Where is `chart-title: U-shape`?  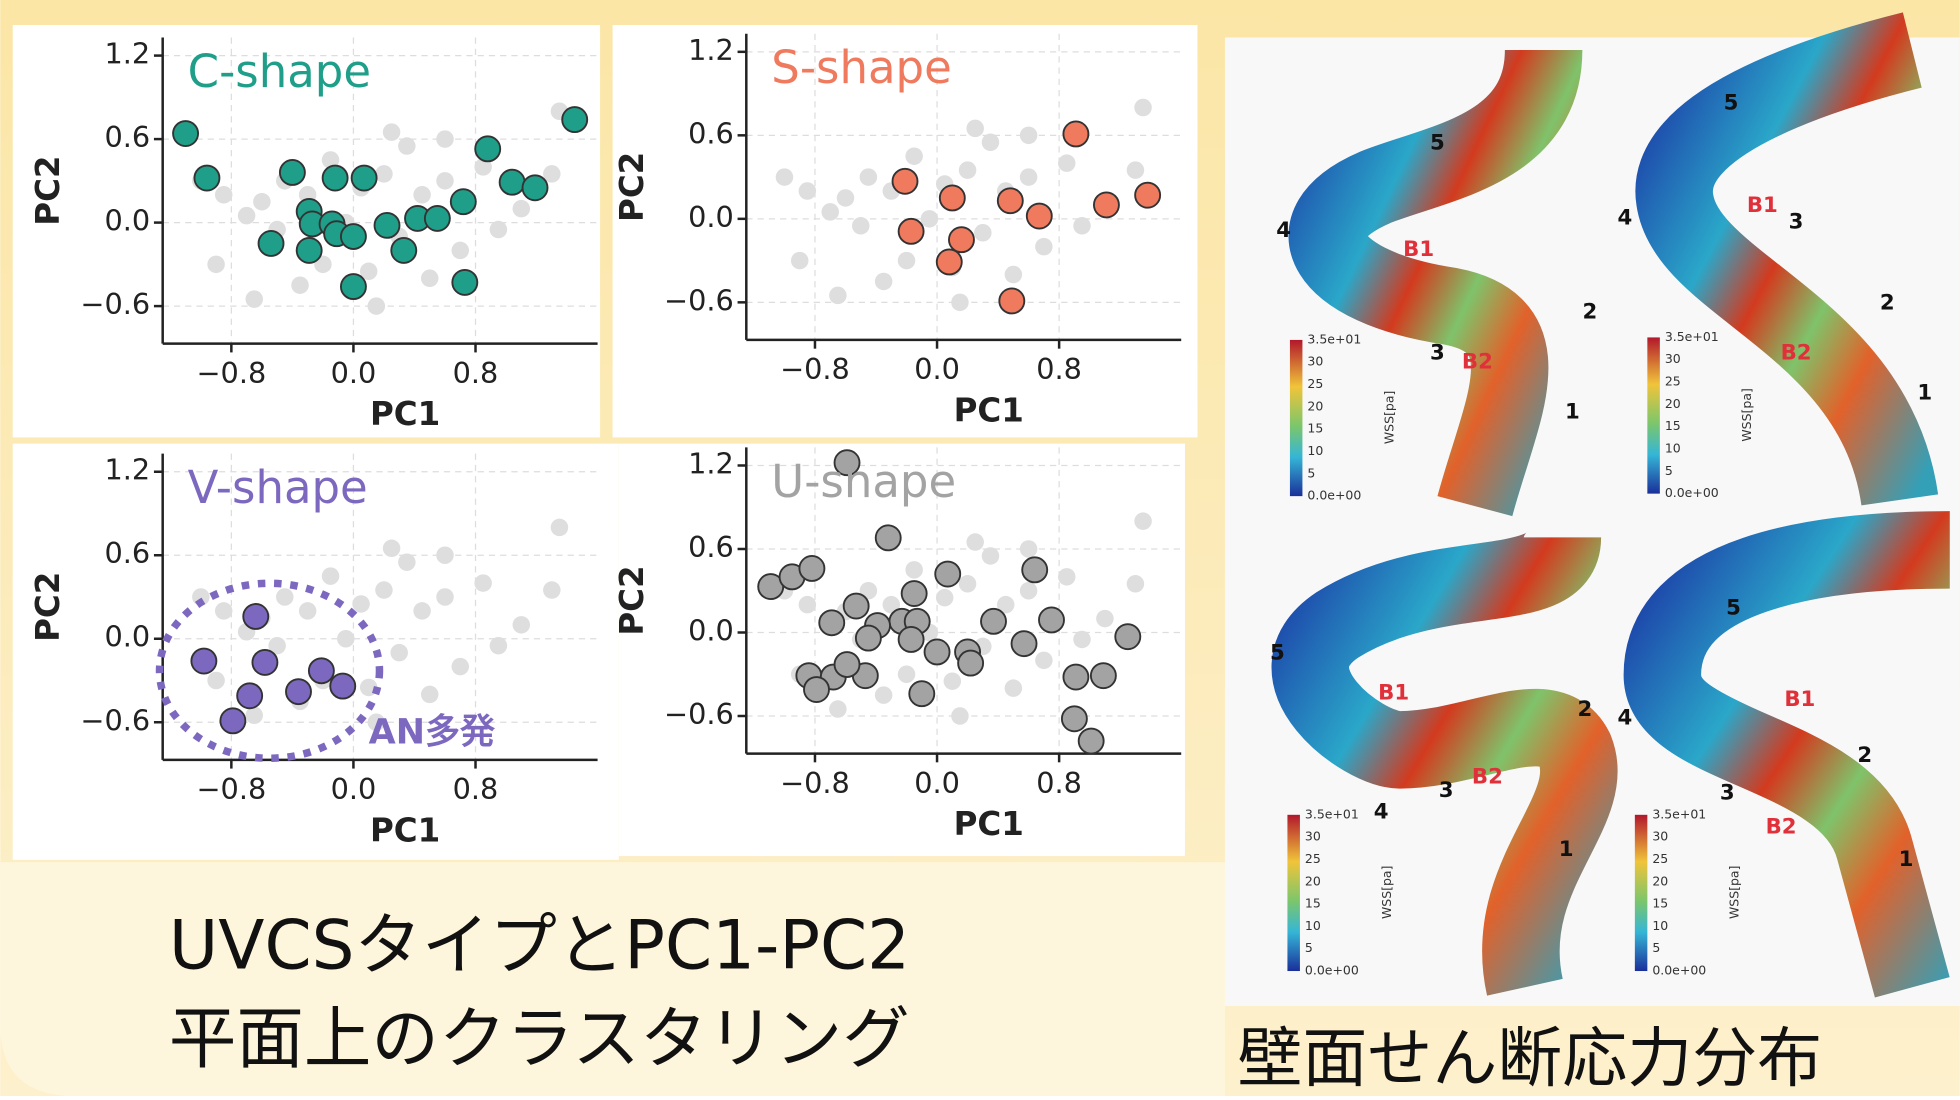
chart-title: U-shape is located at coordinates (863, 481).